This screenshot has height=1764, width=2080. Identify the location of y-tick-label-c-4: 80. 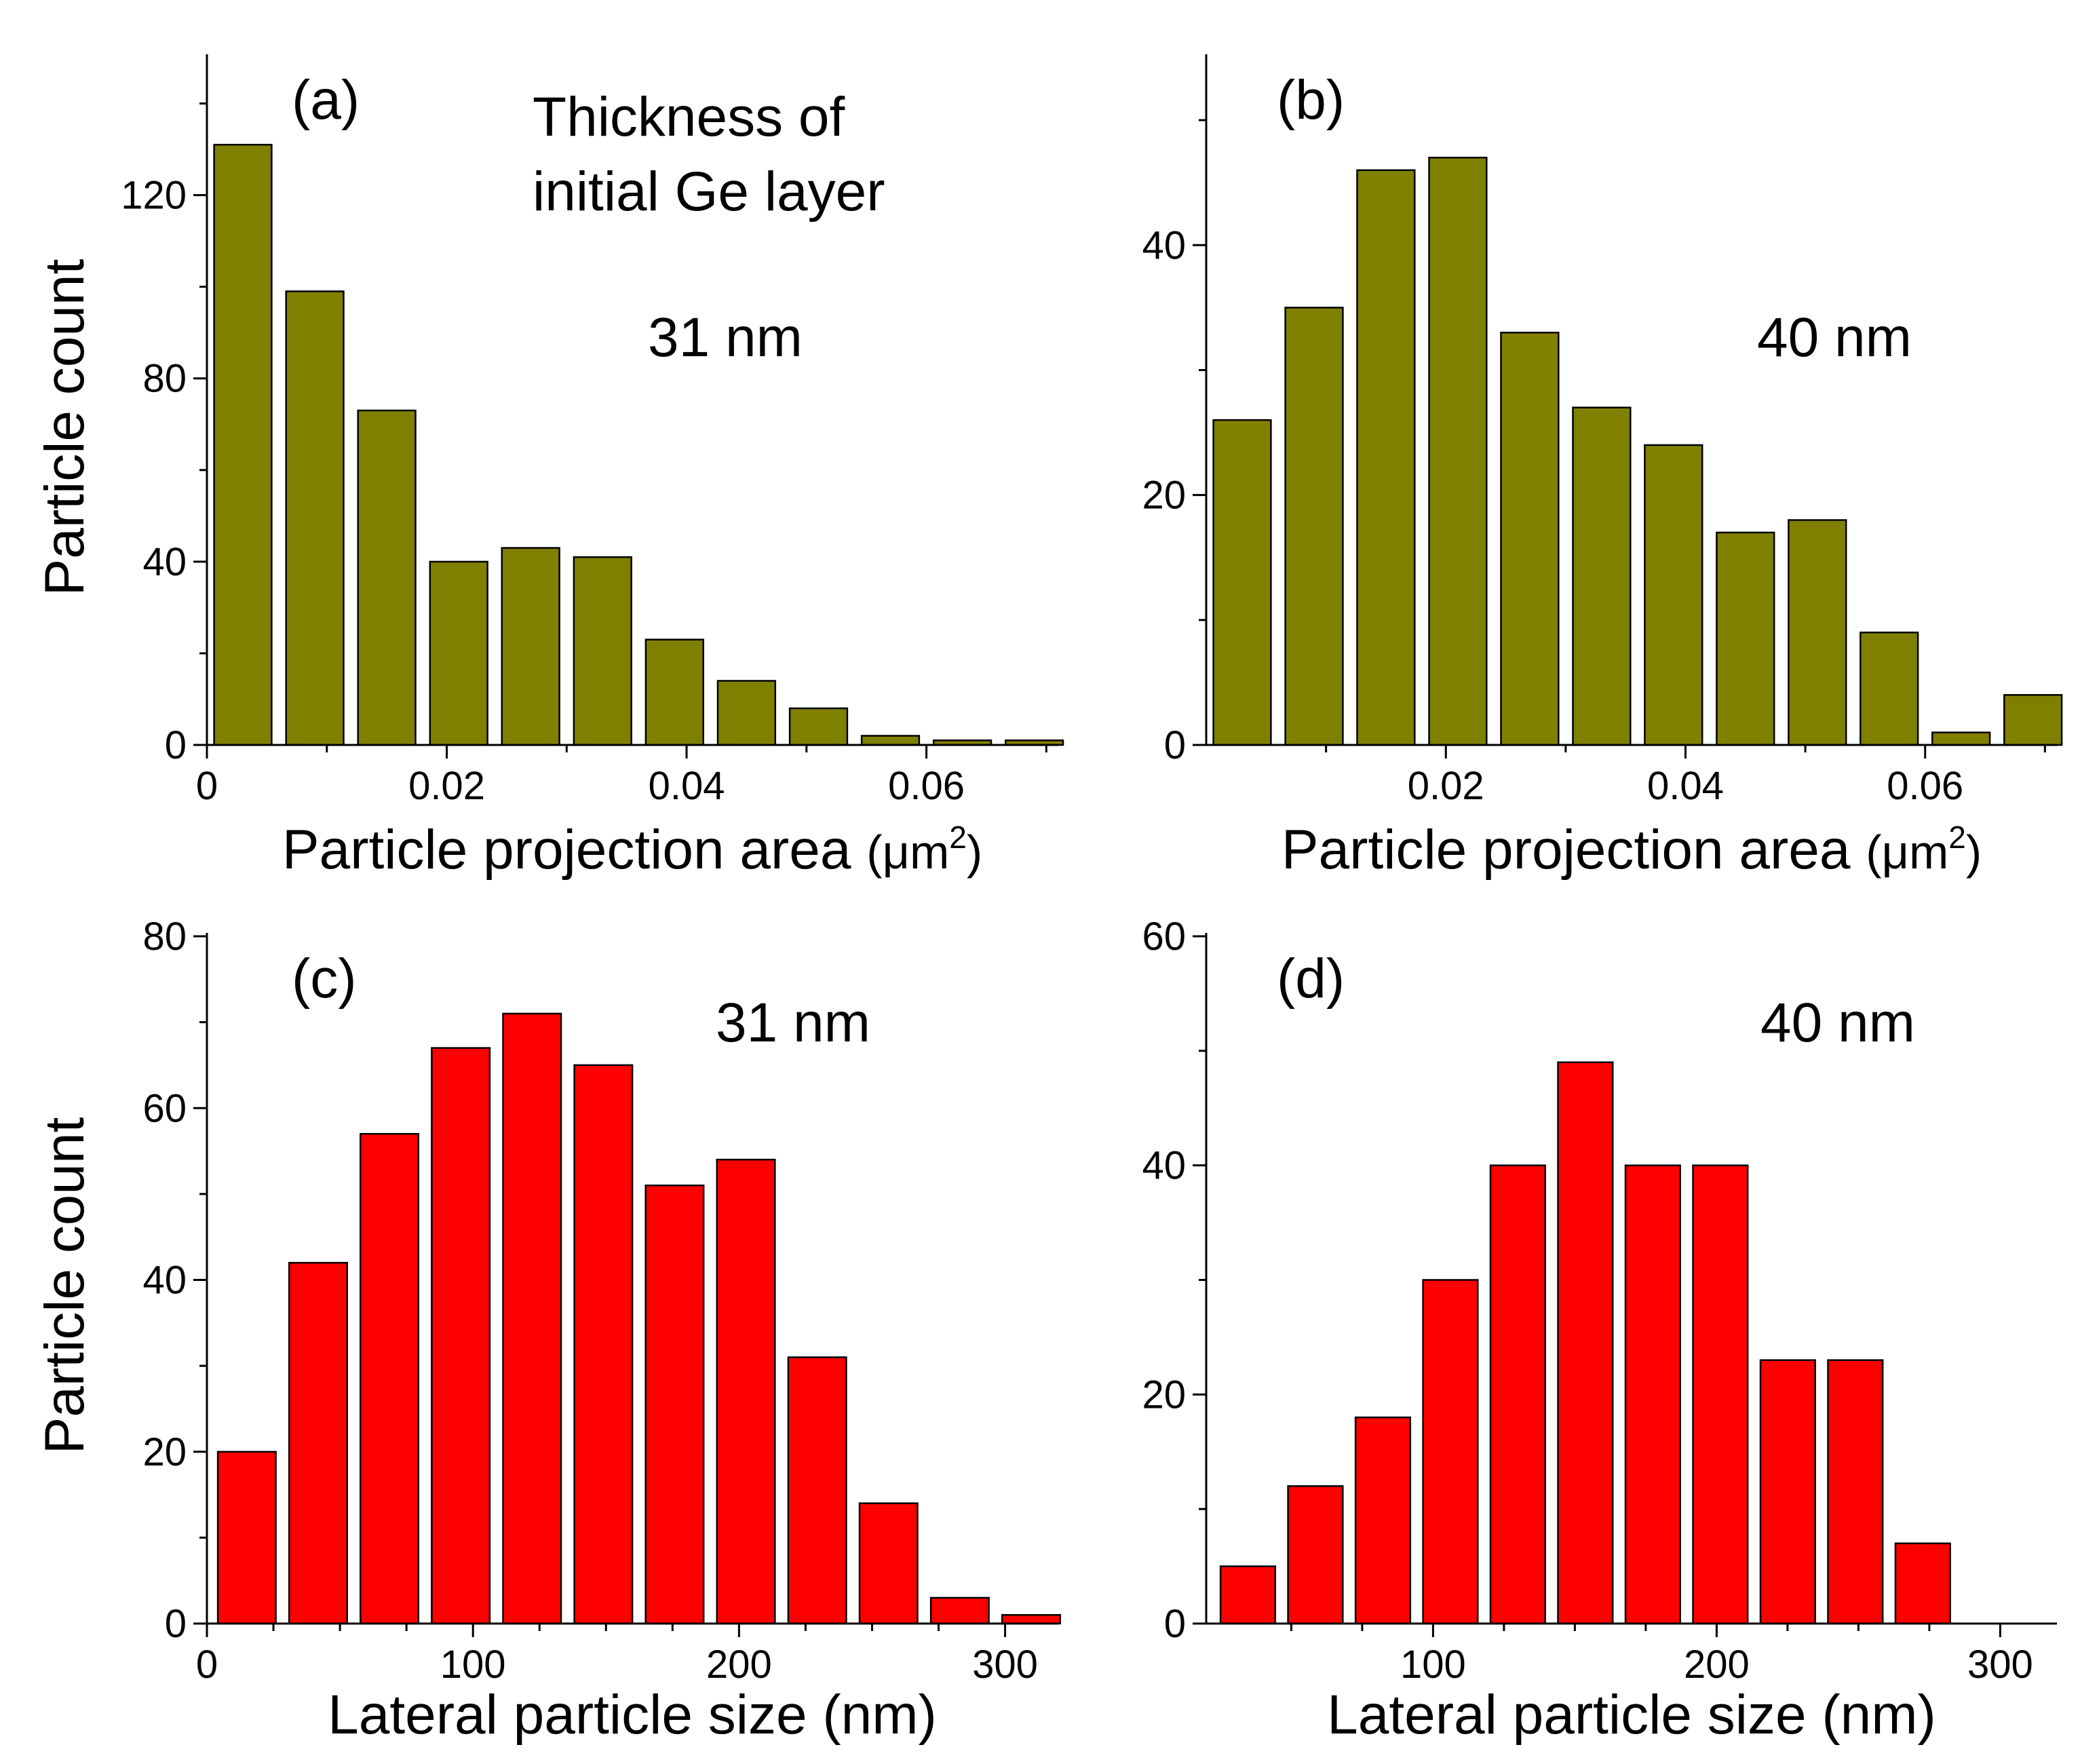
(164, 937).